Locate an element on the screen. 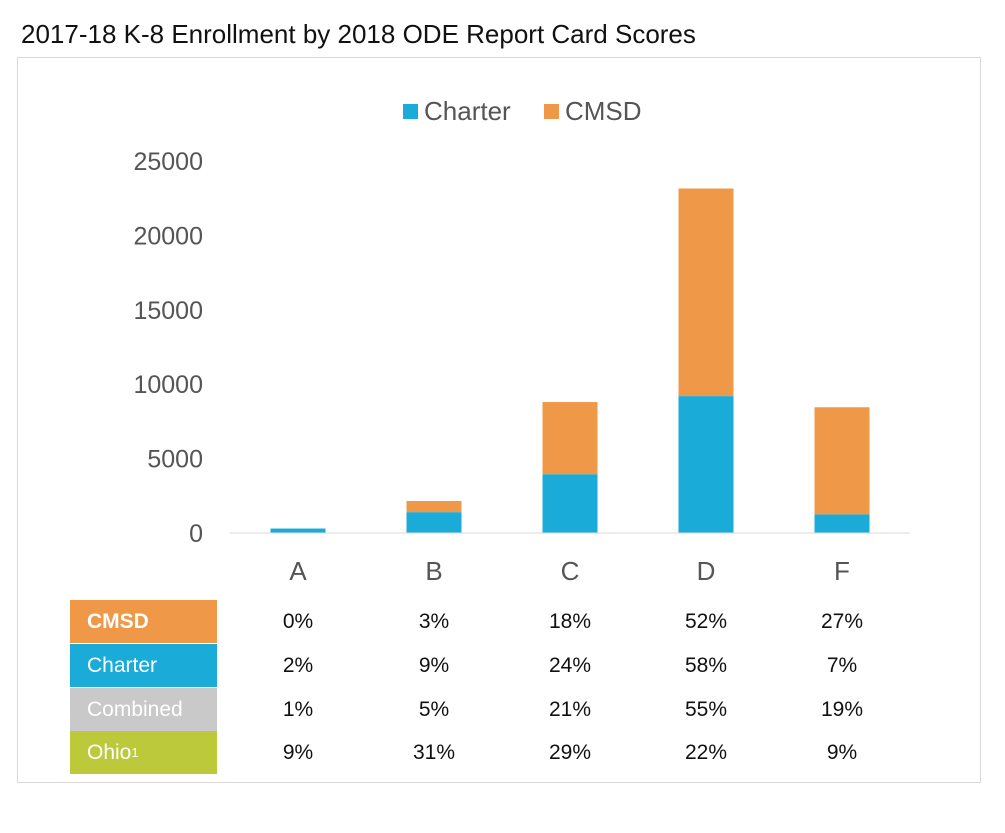 Image resolution: width=1005 pixels, height=833 pixels. table-row-label-ohio: Ohio 1 is located at coordinates (143, 752).